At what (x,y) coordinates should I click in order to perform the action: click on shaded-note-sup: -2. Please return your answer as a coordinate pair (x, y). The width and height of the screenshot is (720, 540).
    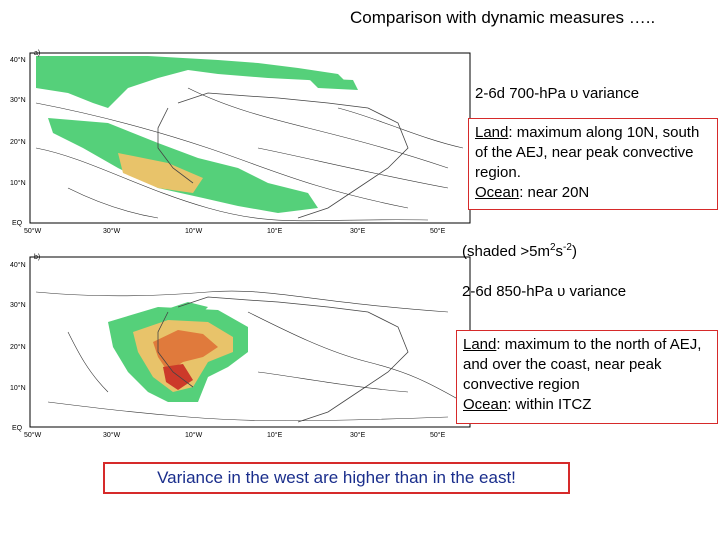
    Looking at the image, I should click on (567, 247).